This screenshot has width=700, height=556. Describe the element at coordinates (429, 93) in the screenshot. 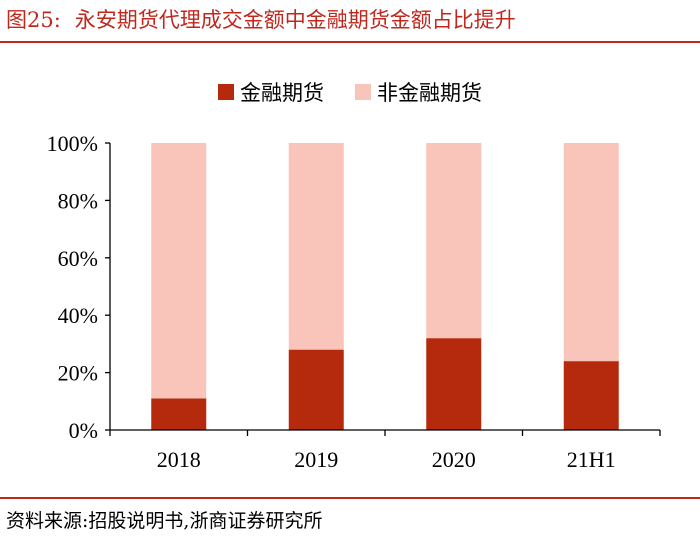

I see `legend-label-2: 非金融期货` at that location.